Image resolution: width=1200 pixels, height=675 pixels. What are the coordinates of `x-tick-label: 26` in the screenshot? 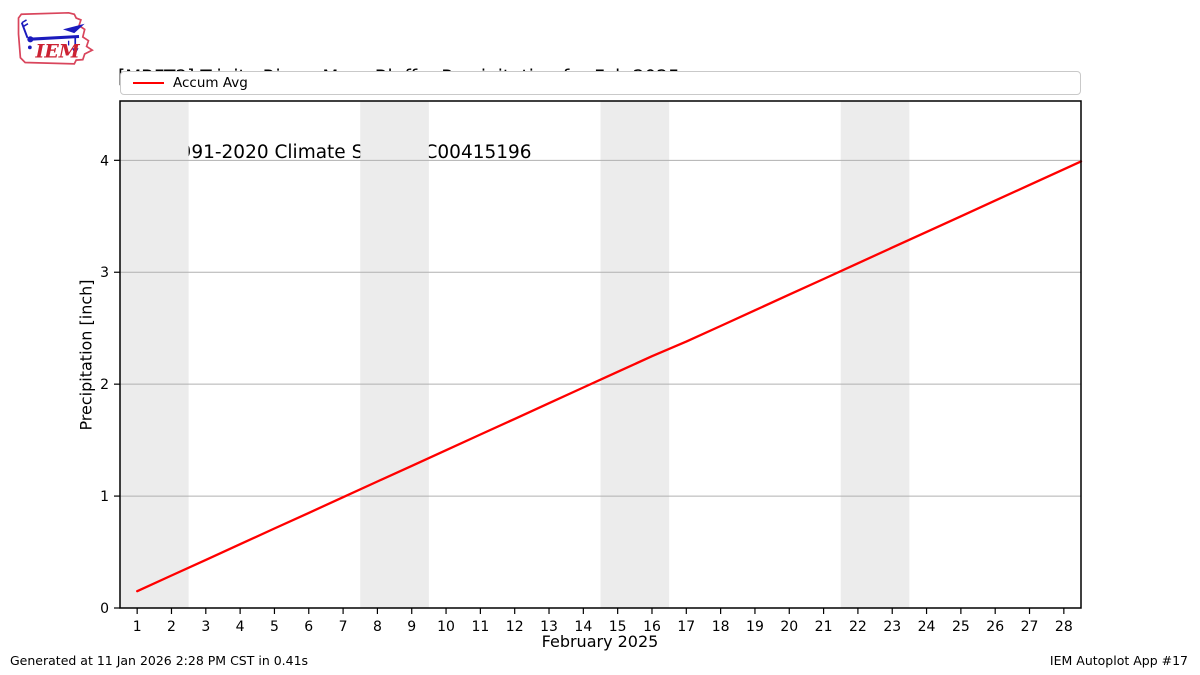 It's located at (995, 627).